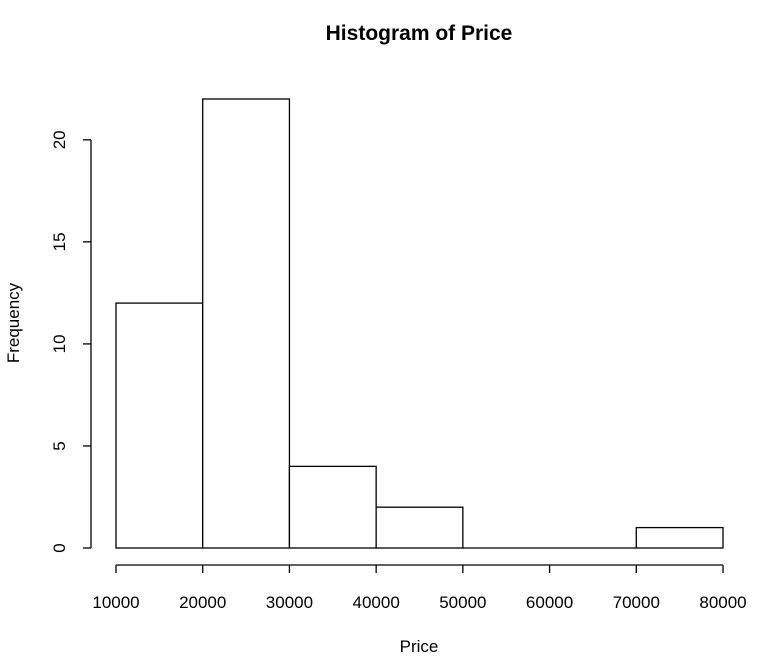  I want to click on x-tick-label: 40000, so click(376, 602).